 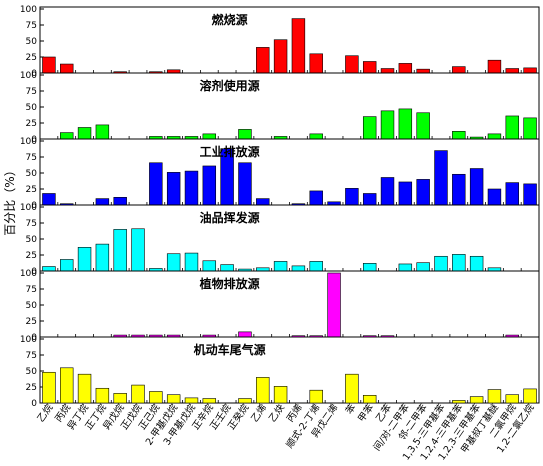 What do you see at coordinates (351, 408) in the screenshot?
I see `category-label: 苯` at bounding box center [351, 408].